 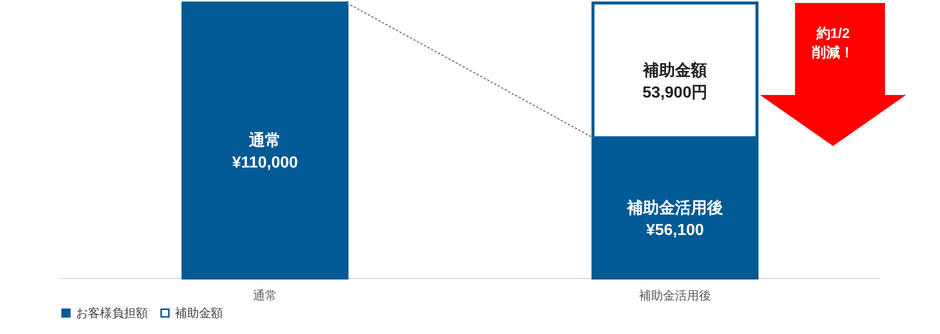 I want to click on annotation: 約1/2 削減！, so click(x=833, y=43).